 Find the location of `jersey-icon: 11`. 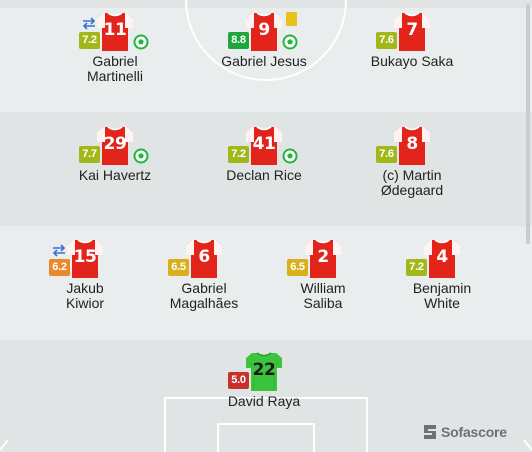

jersey-icon: 11 is located at coordinates (115, 32).